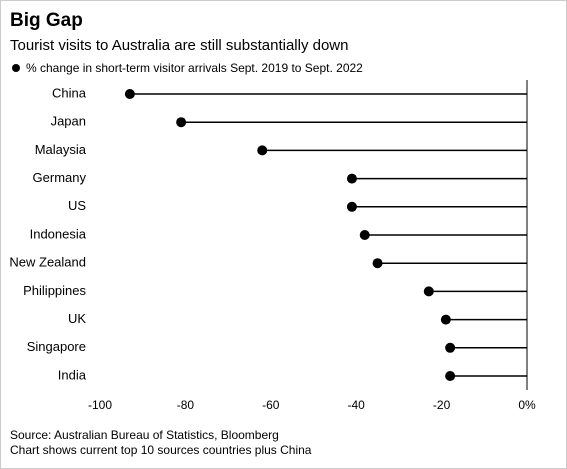  I want to click on x-tick-label: -60, so click(271, 405).